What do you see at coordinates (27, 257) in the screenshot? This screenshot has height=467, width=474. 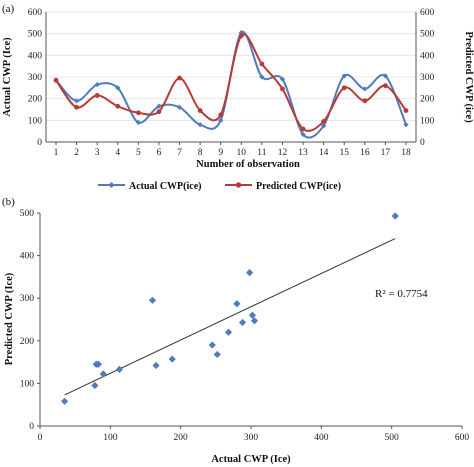 I see `y-tick-label: 400` at bounding box center [27, 257].